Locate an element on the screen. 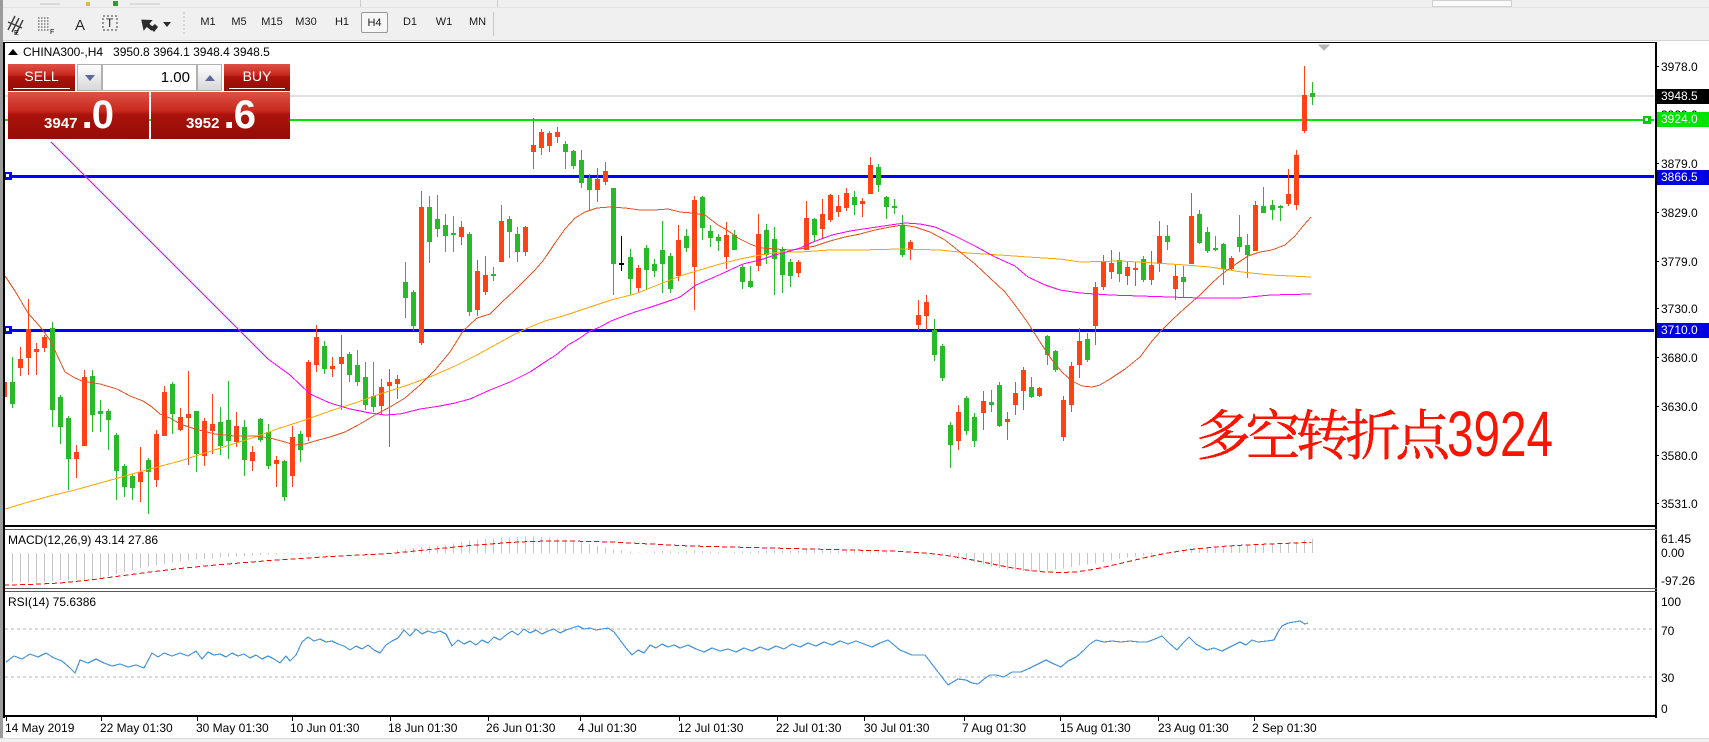 This screenshot has width=1709, height=742. svg-text: 3924 is located at coordinates (1500, 434).